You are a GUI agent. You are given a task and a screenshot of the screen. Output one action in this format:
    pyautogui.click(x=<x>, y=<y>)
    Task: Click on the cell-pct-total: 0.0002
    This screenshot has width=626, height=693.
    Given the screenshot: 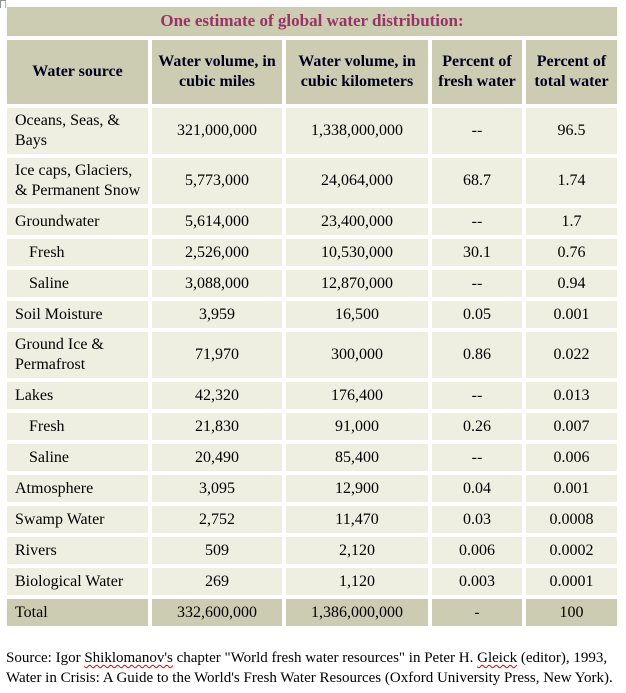 What is the action you would take?
    pyautogui.click(x=571, y=550)
    